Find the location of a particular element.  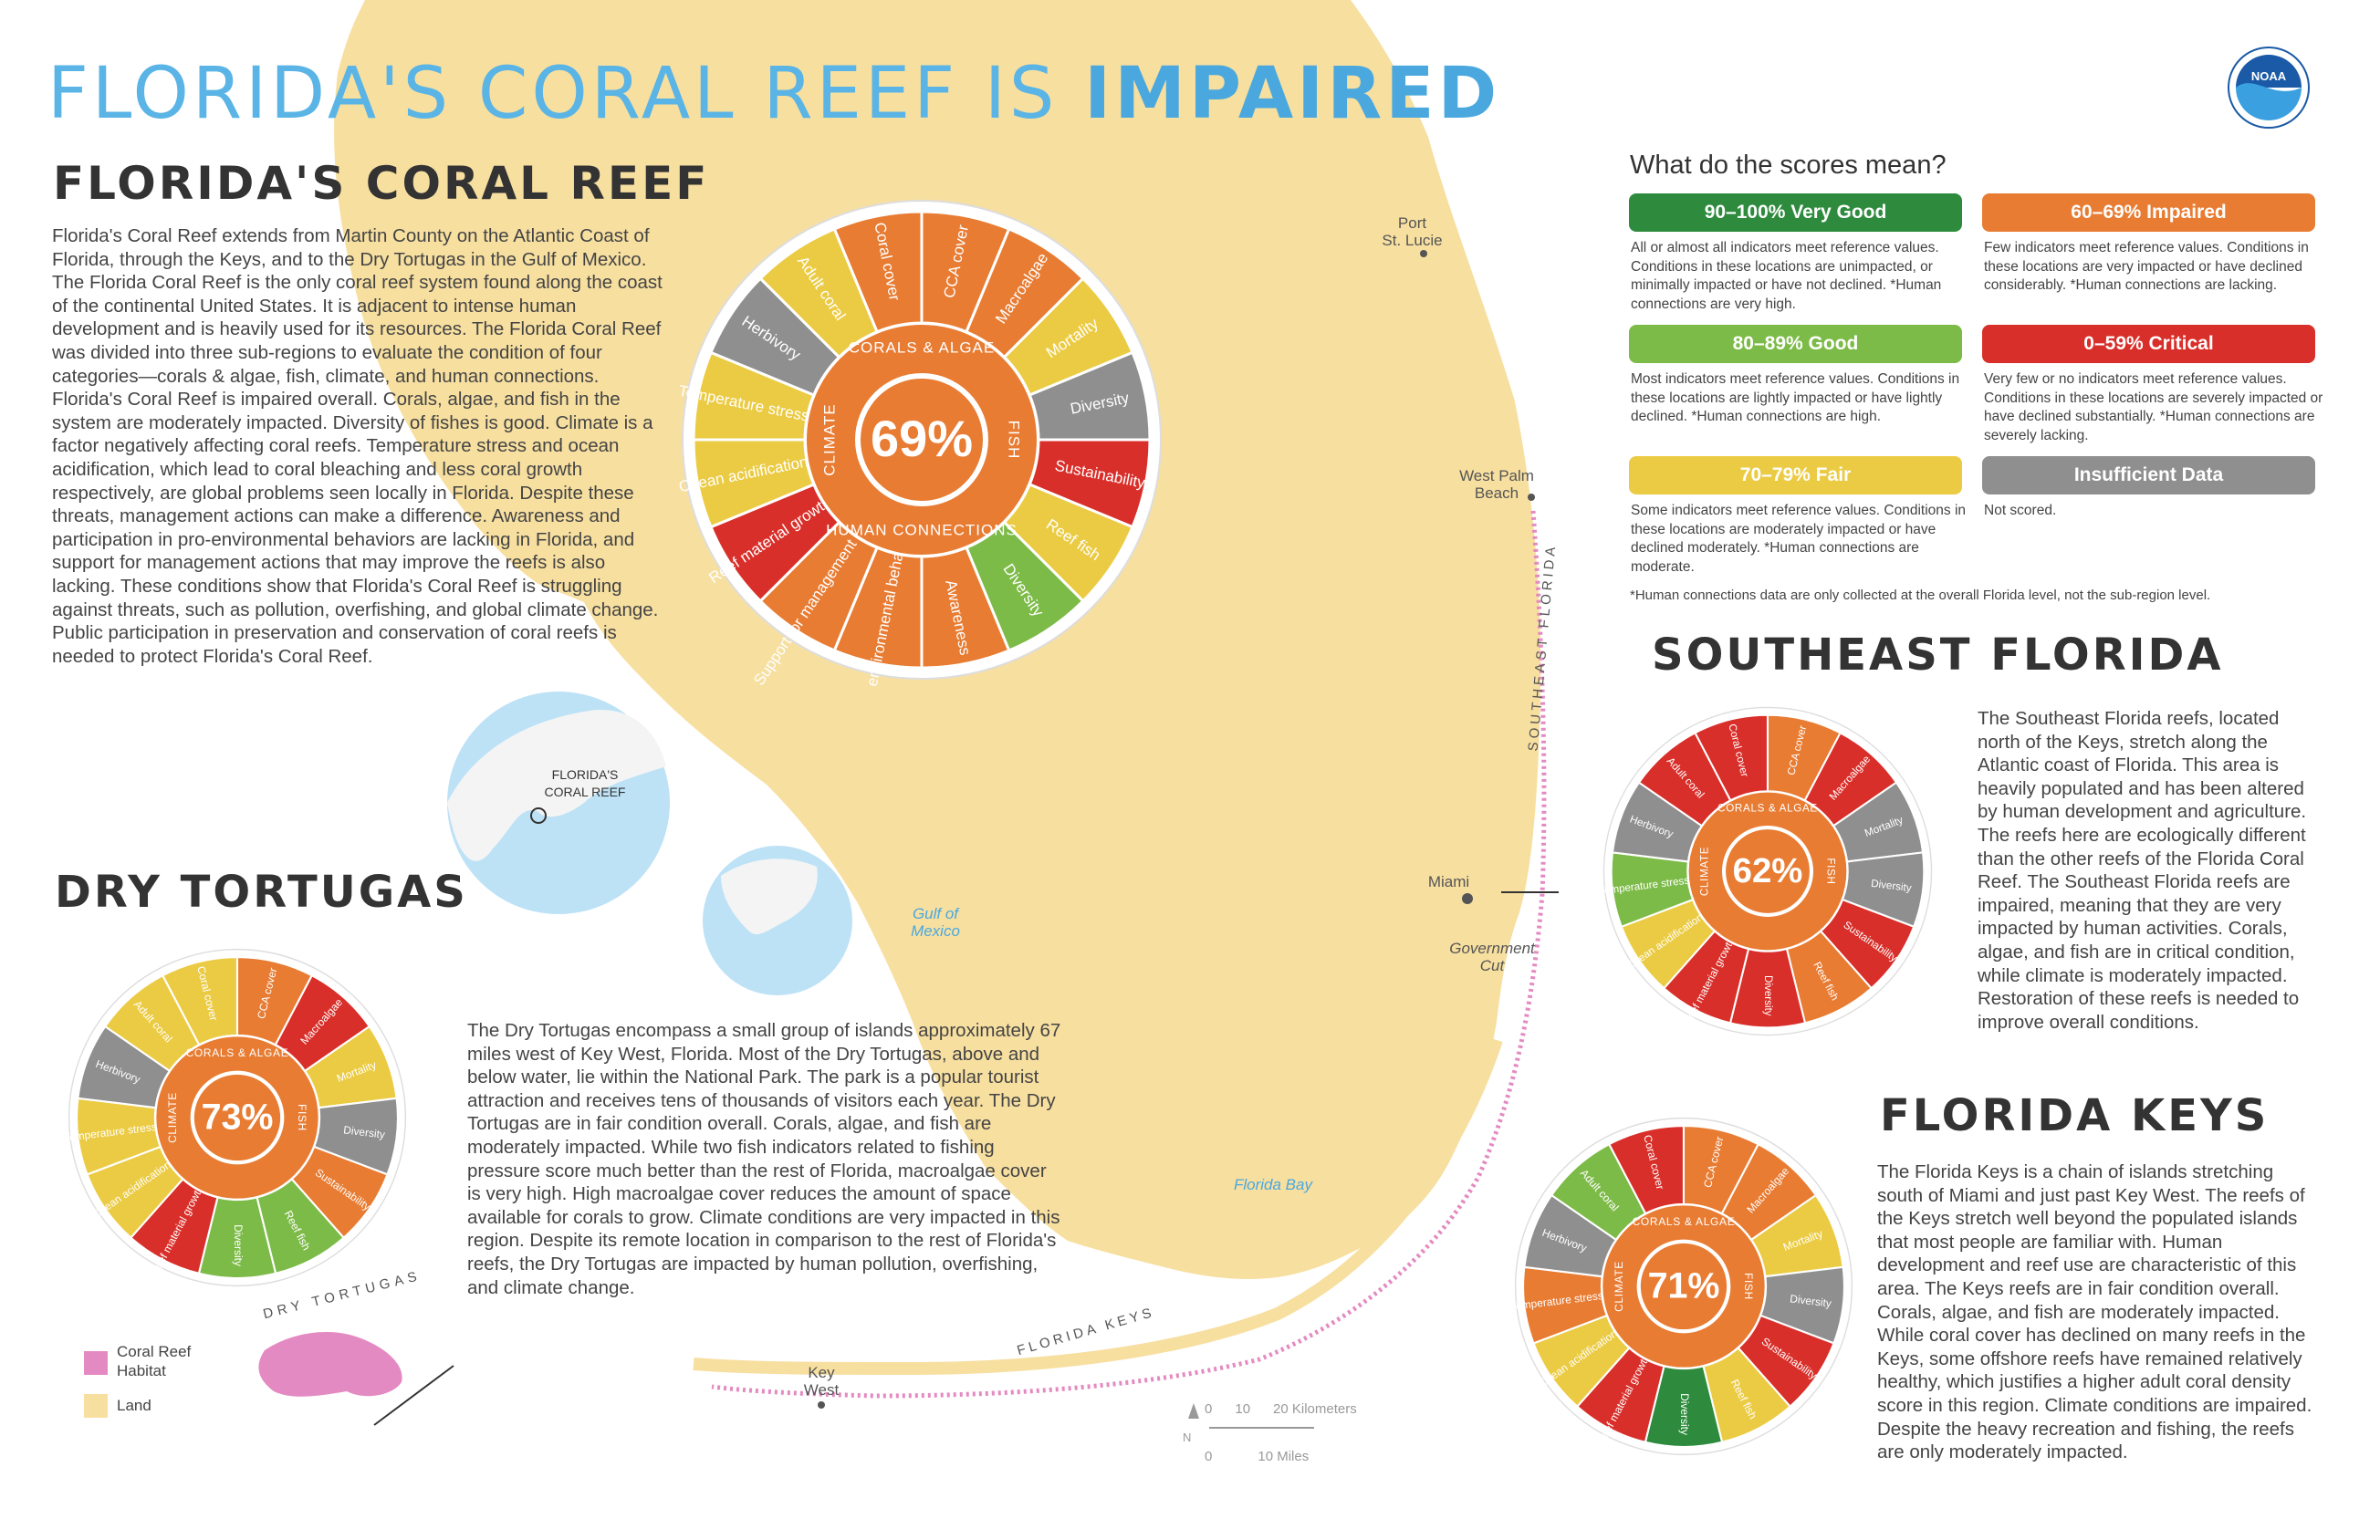

legend-score-badge: 80–89% Good is located at coordinates (1795, 344).